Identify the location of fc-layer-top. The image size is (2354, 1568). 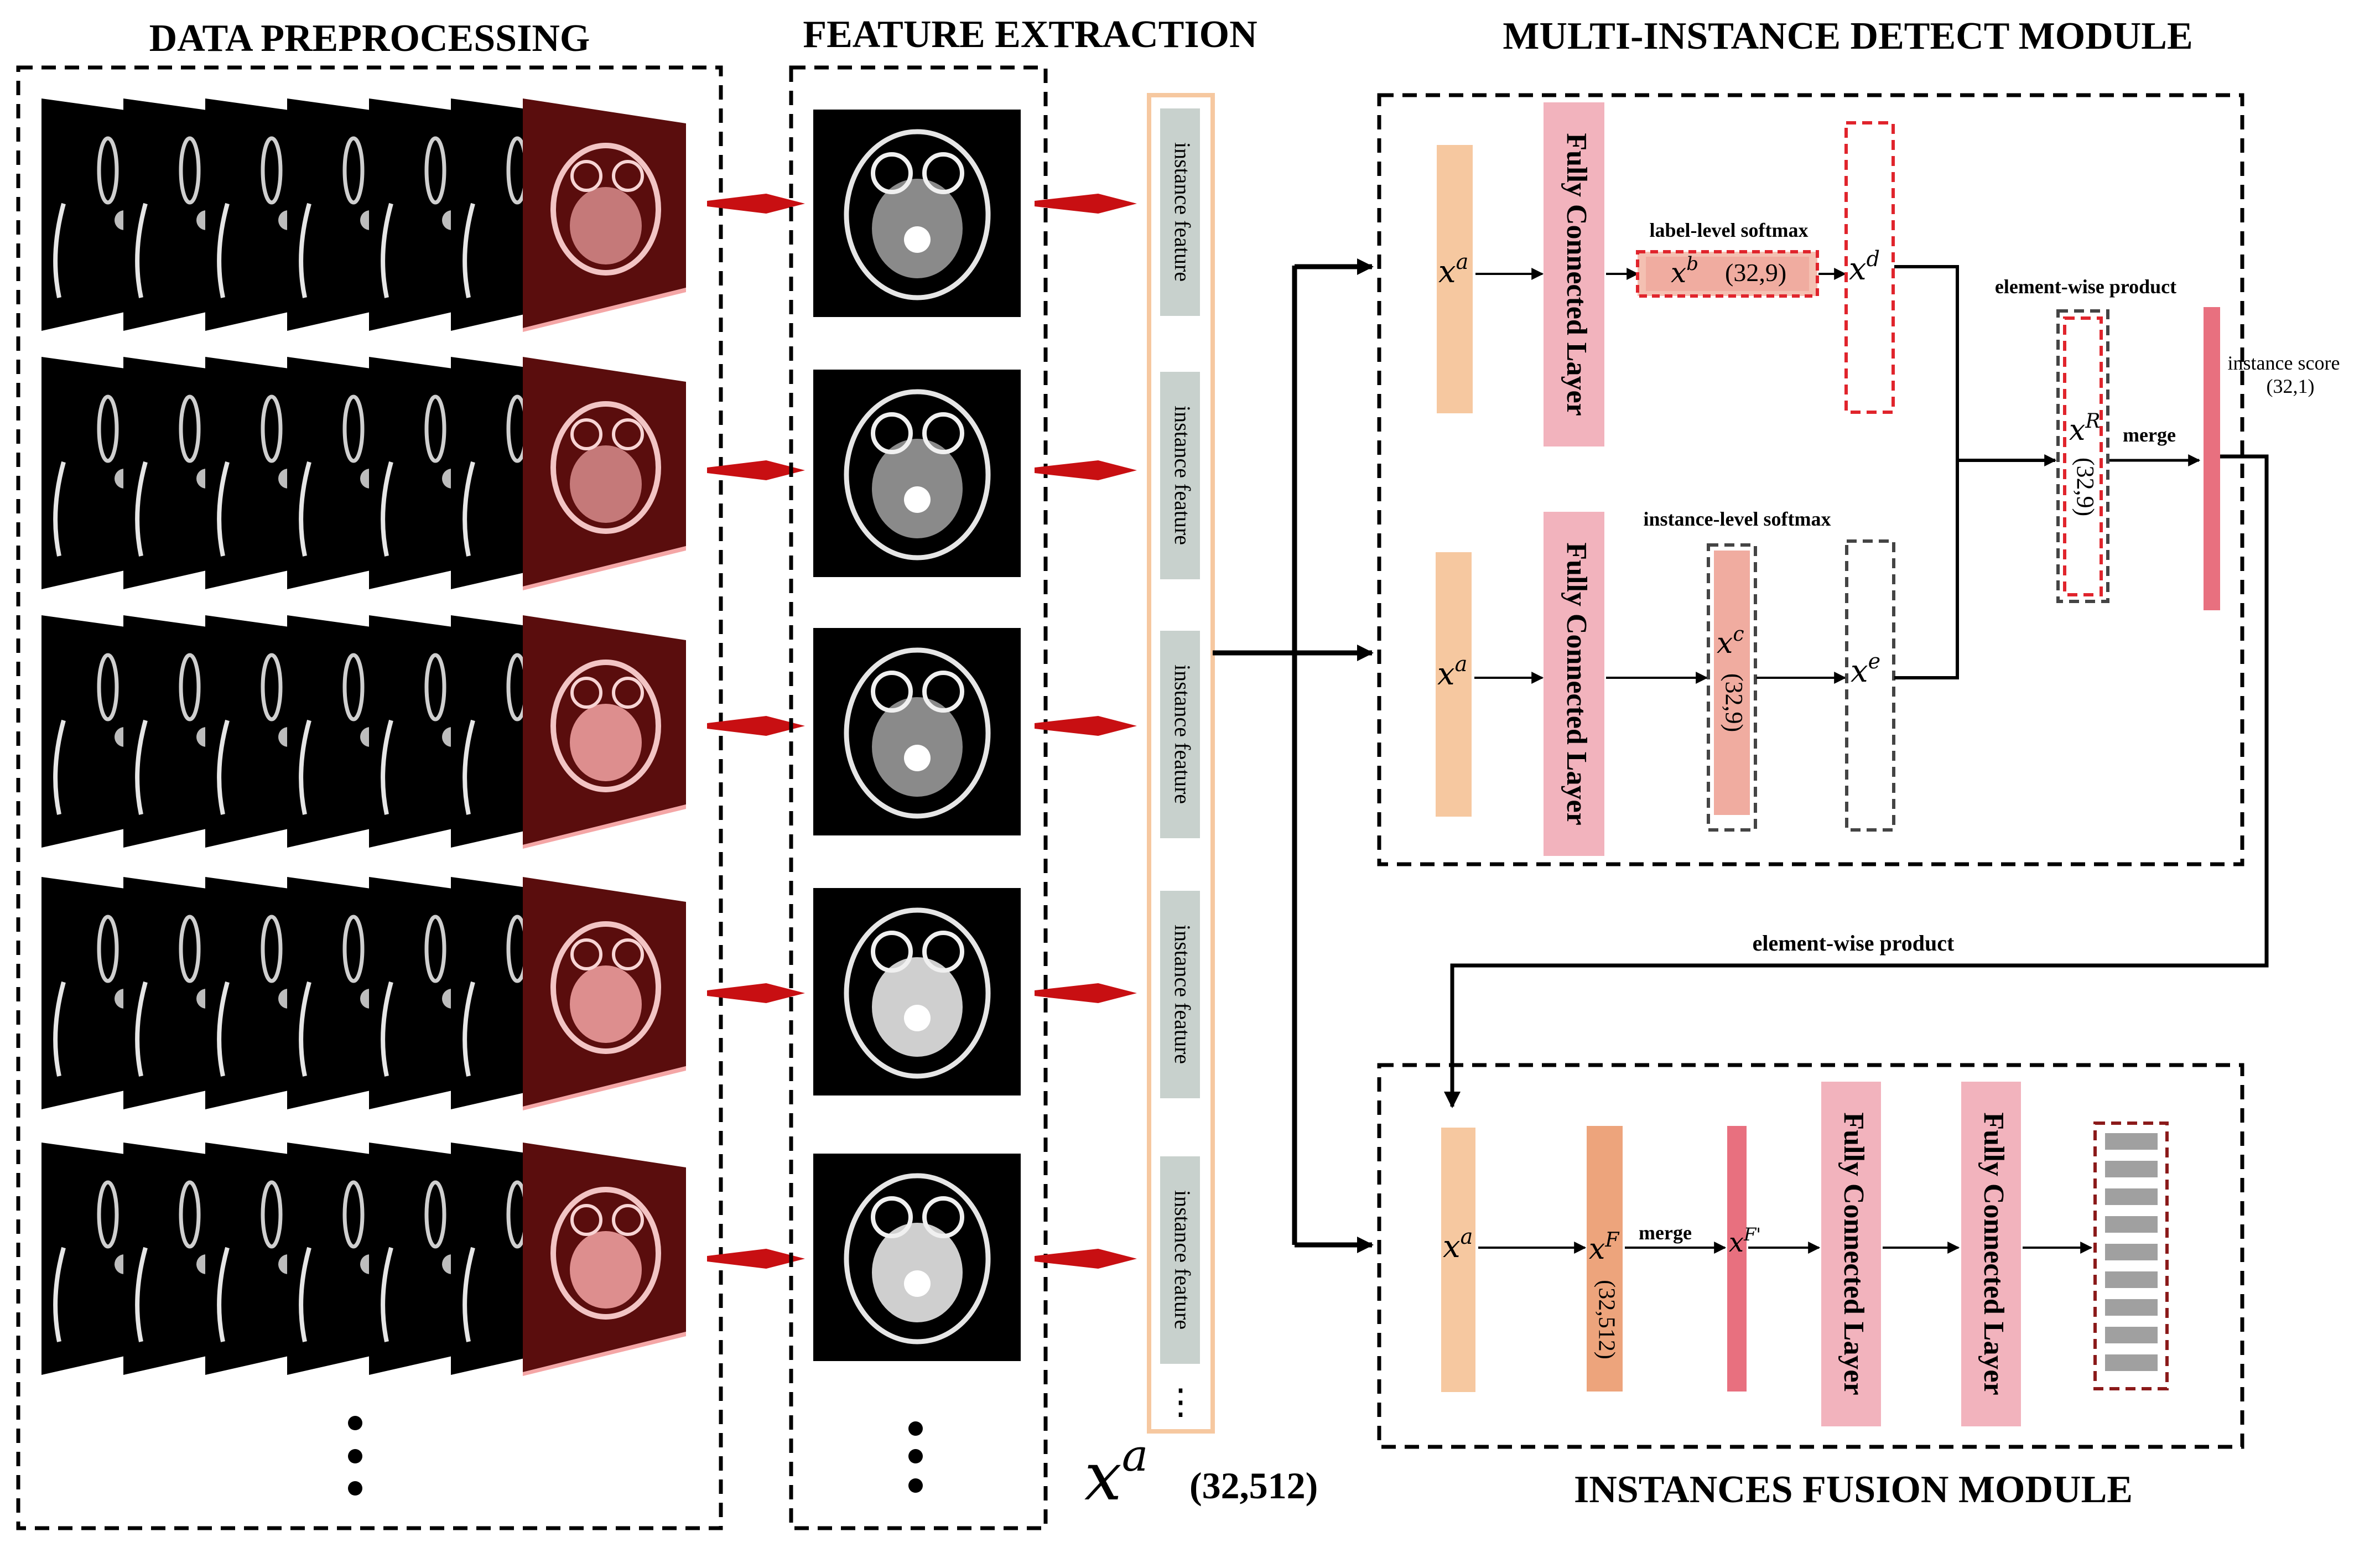
(1574, 274).